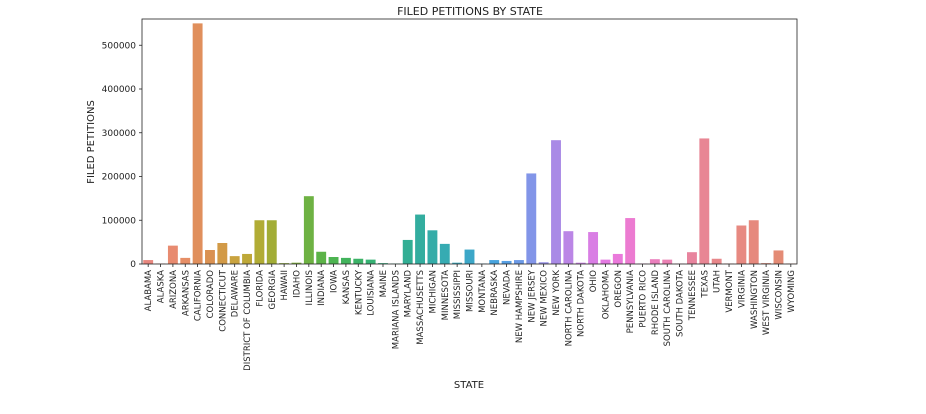  I want to click on x-tick-label: OHIO, so click(594, 281).